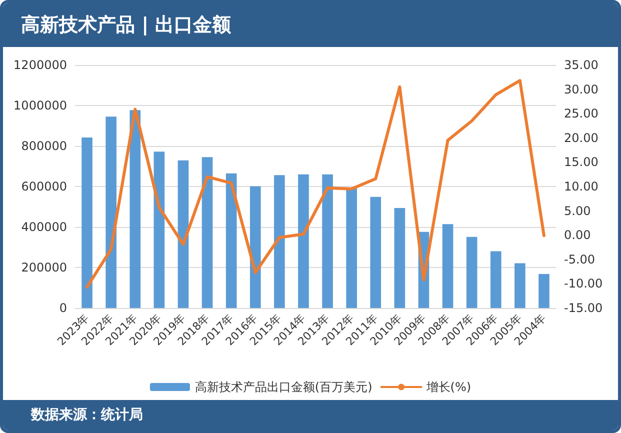  What do you see at coordinates (44, 146) in the screenshot?
I see `y-tick-label: 800000` at bounding box center [44, 146].